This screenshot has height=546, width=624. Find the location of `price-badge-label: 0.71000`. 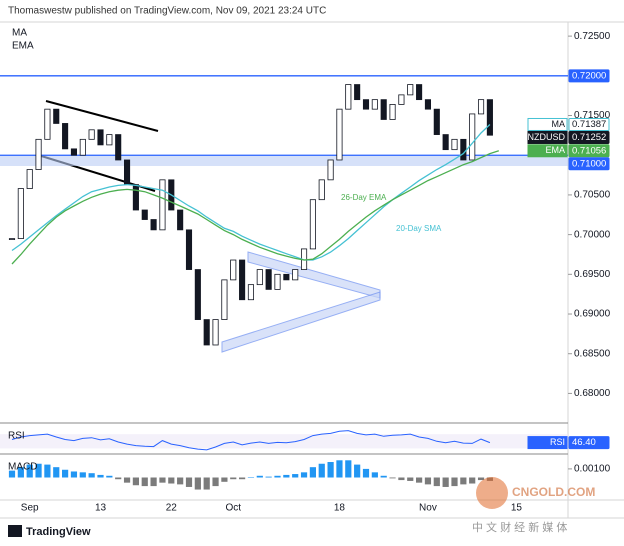

price-badge-label: 0.71000 is located at coordinates (589, 163).